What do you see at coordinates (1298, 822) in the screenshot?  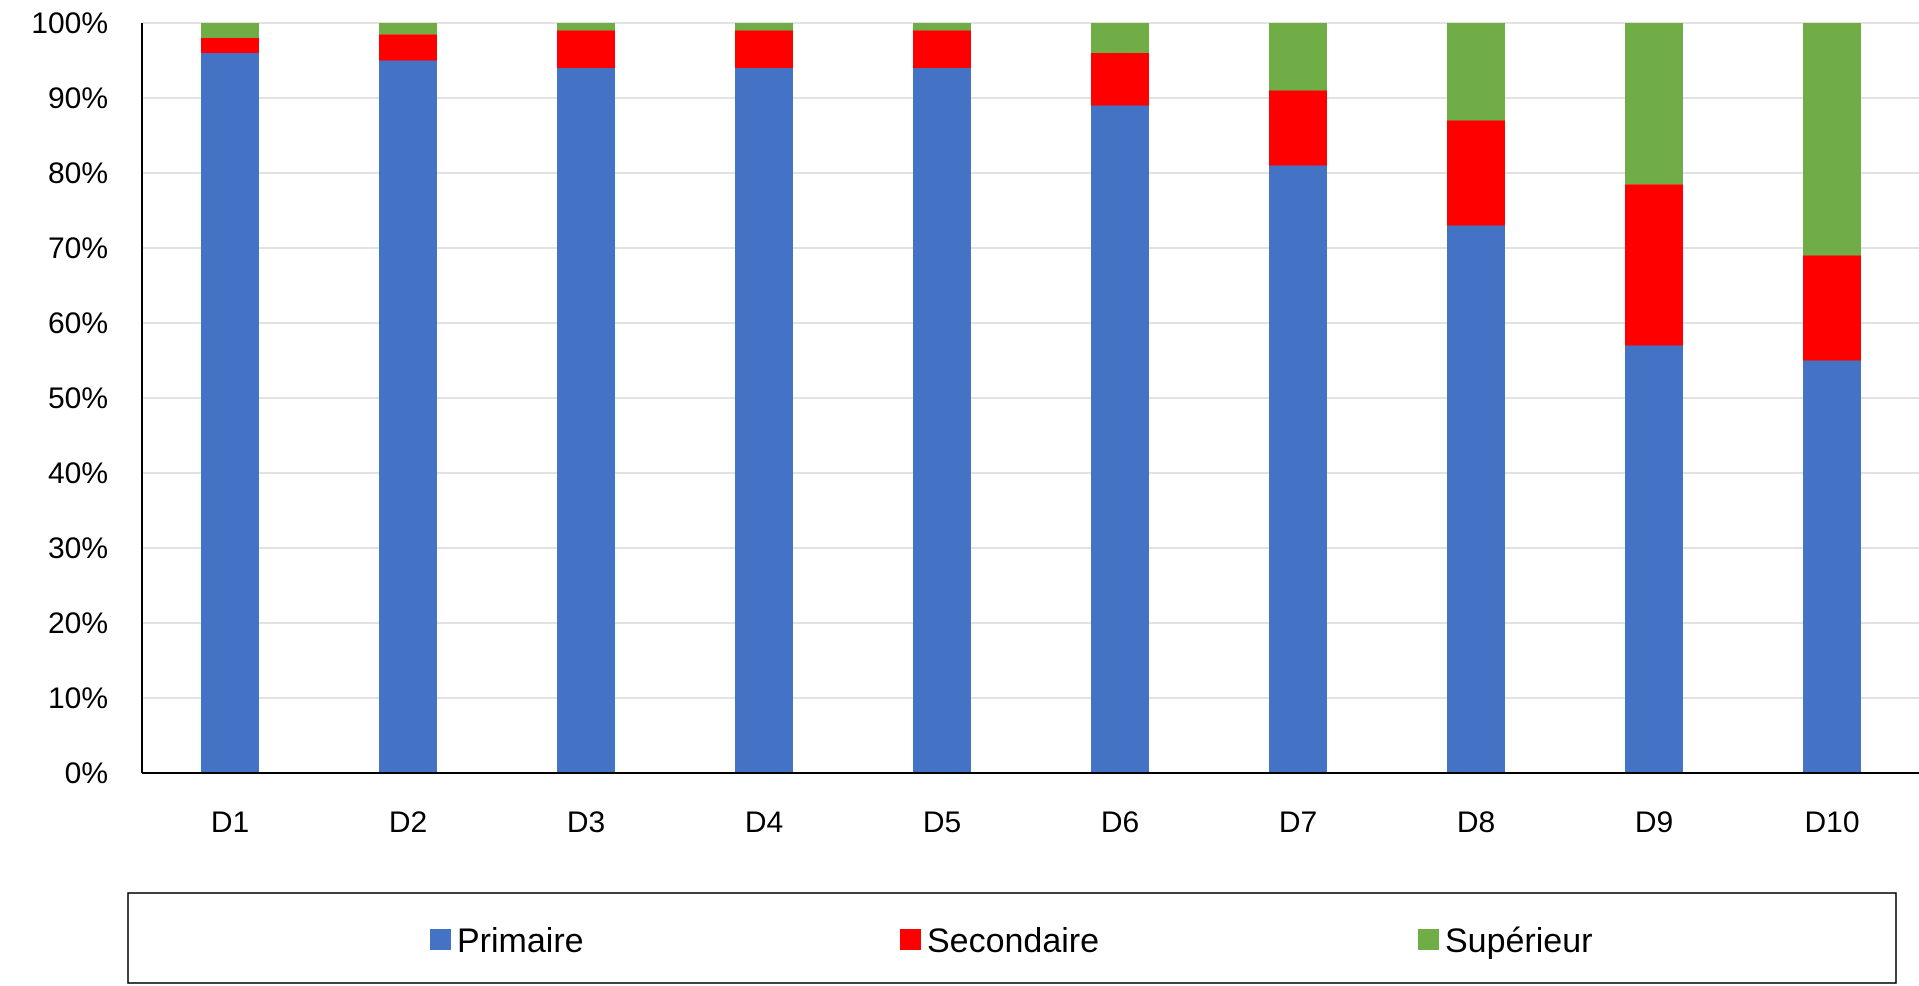 I see `x-tick-label: D7` at bounding box center [1298, 822].